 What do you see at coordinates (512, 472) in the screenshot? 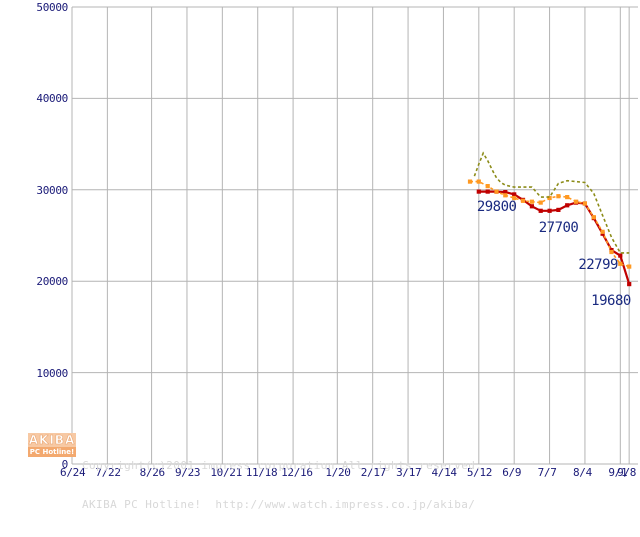
I see `x-axis-tick-label: 6/9` at bounding box center [512, 472].